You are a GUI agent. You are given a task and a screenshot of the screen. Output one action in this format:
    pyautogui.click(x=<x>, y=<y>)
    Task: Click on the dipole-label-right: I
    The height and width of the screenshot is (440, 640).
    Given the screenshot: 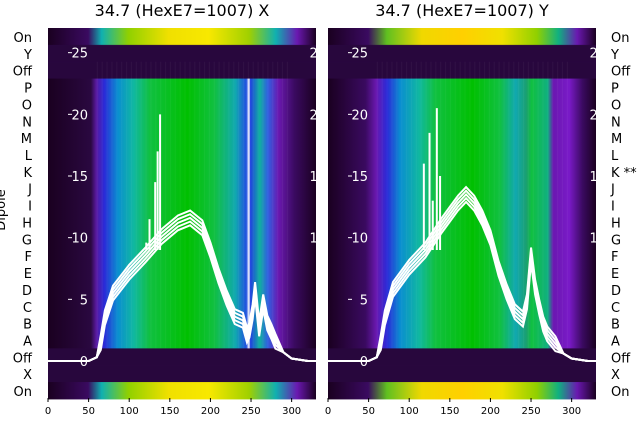 What is the action you would take?
    pyautogui.click(x=613, y=207)
    